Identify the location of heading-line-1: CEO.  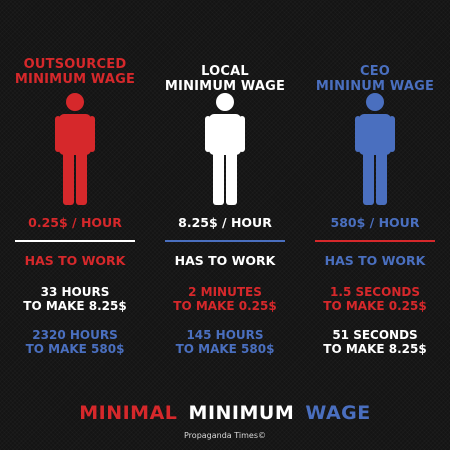
(375, 71).